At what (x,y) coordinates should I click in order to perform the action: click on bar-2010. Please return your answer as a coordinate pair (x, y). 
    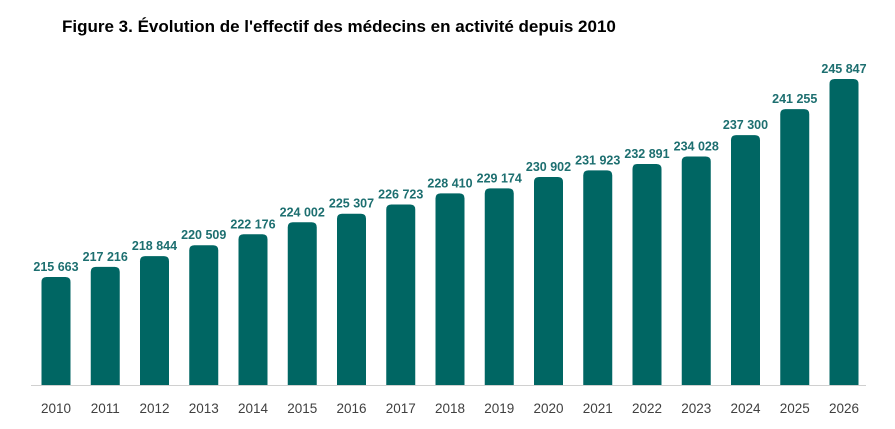
    Looking at the image, I should click on (56, 331).